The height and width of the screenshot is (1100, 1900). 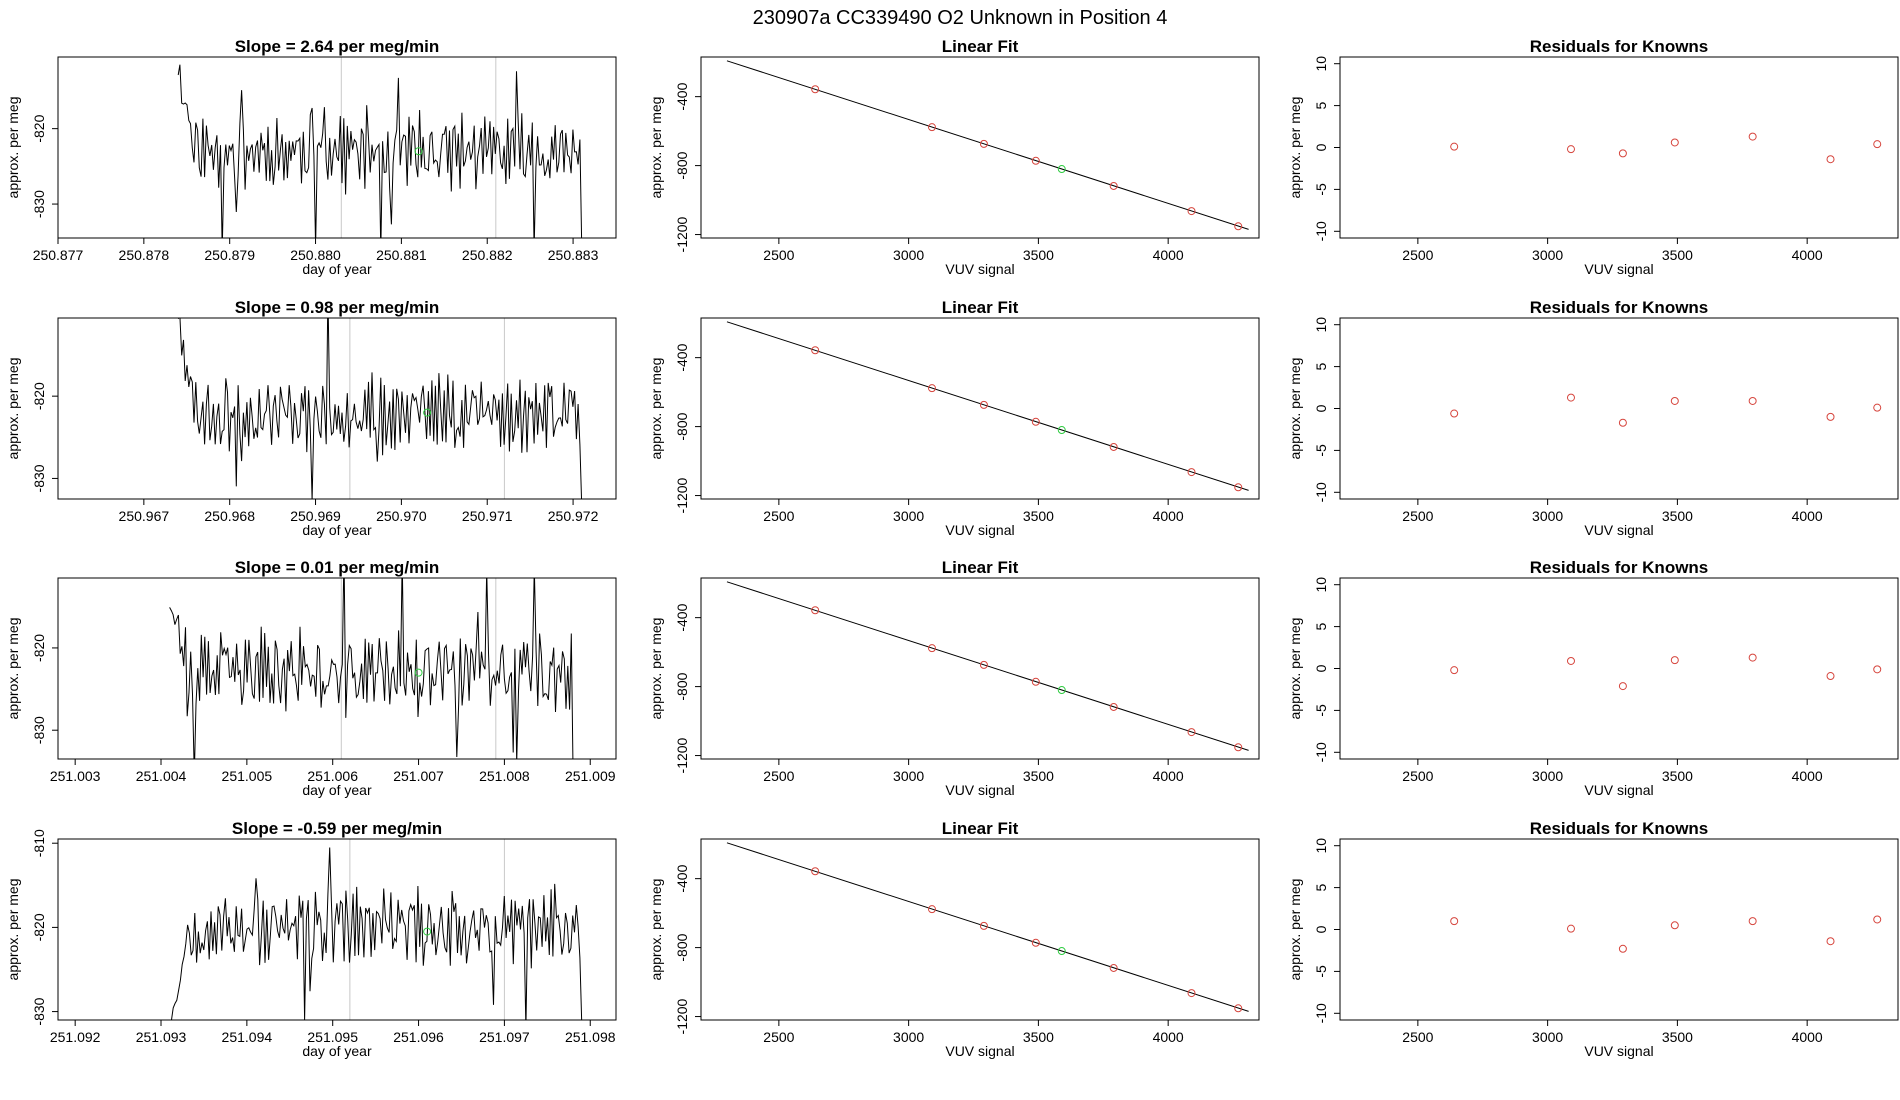 What do you see at coordinates (39, 843) in the screenshot?
I see `y-tick-label: -810` at bounding box center [39, 843].